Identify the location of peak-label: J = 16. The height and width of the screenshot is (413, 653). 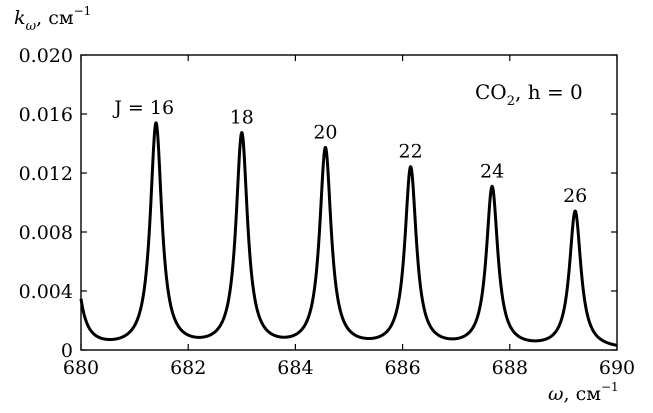
(143, 108).